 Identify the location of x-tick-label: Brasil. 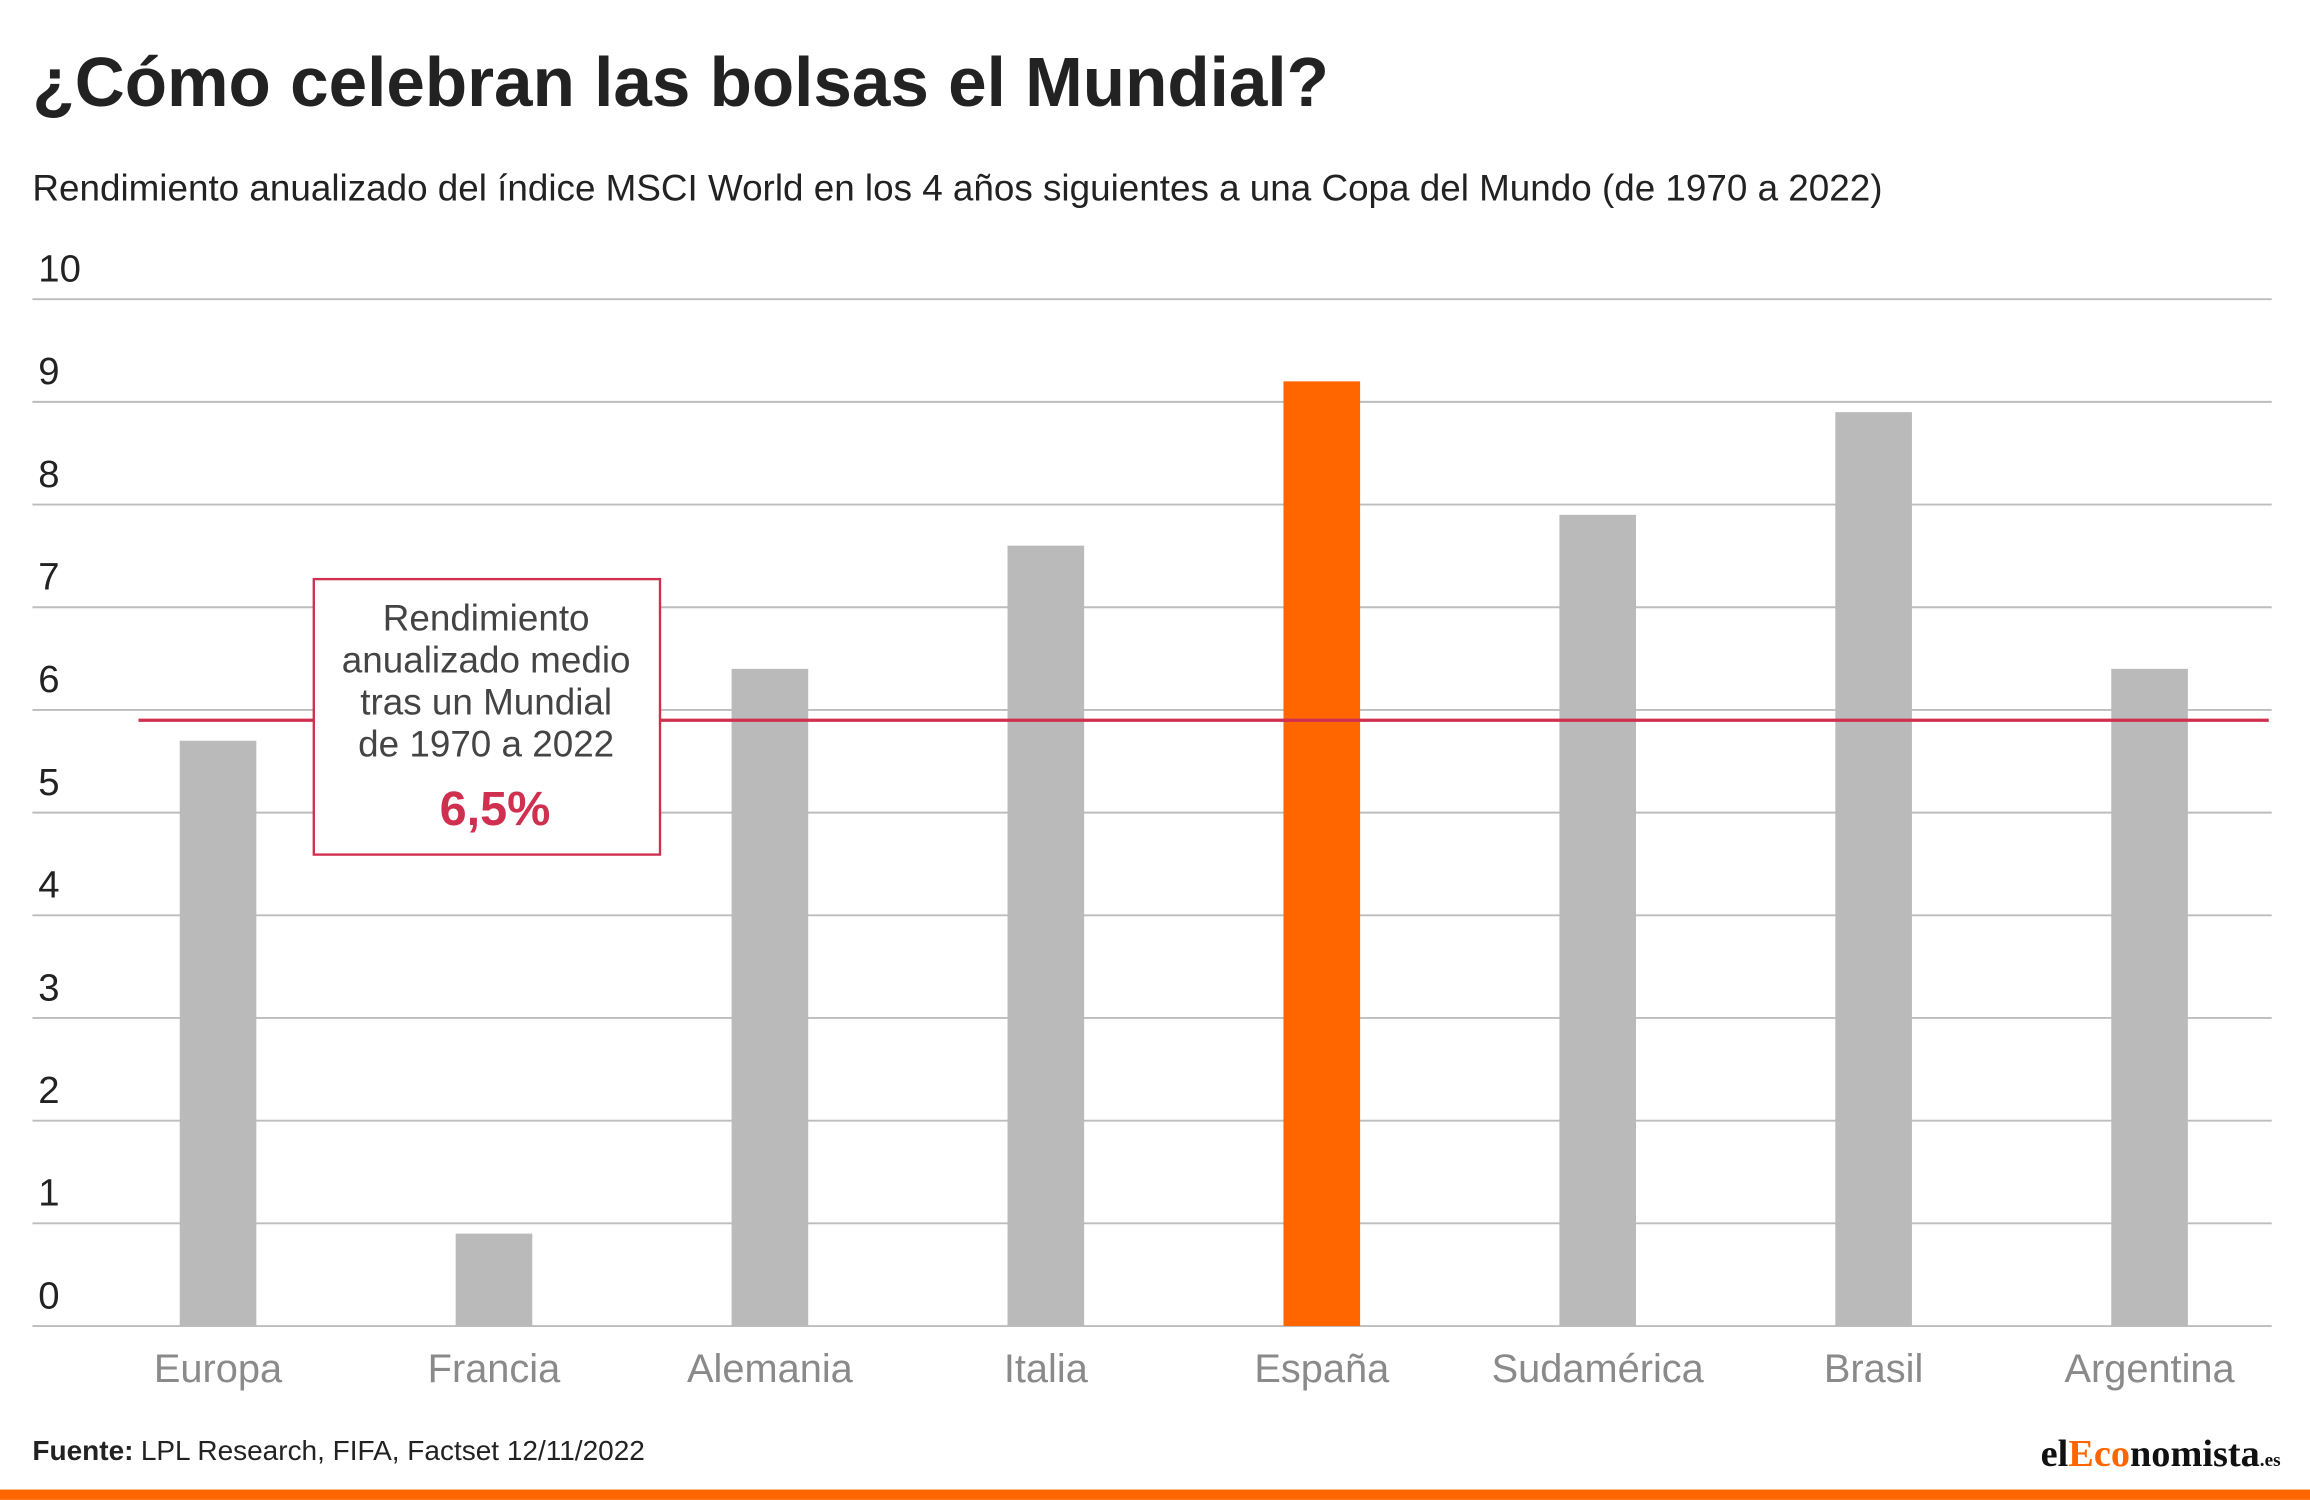
(1873, 1369).